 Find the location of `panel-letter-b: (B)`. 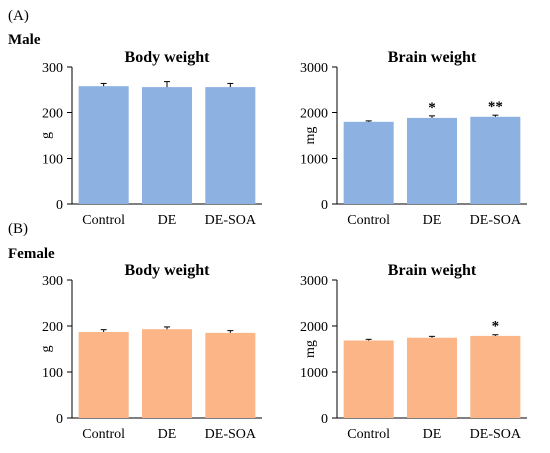

panel-letter-b: (B) is located at coordinates (18, 229).